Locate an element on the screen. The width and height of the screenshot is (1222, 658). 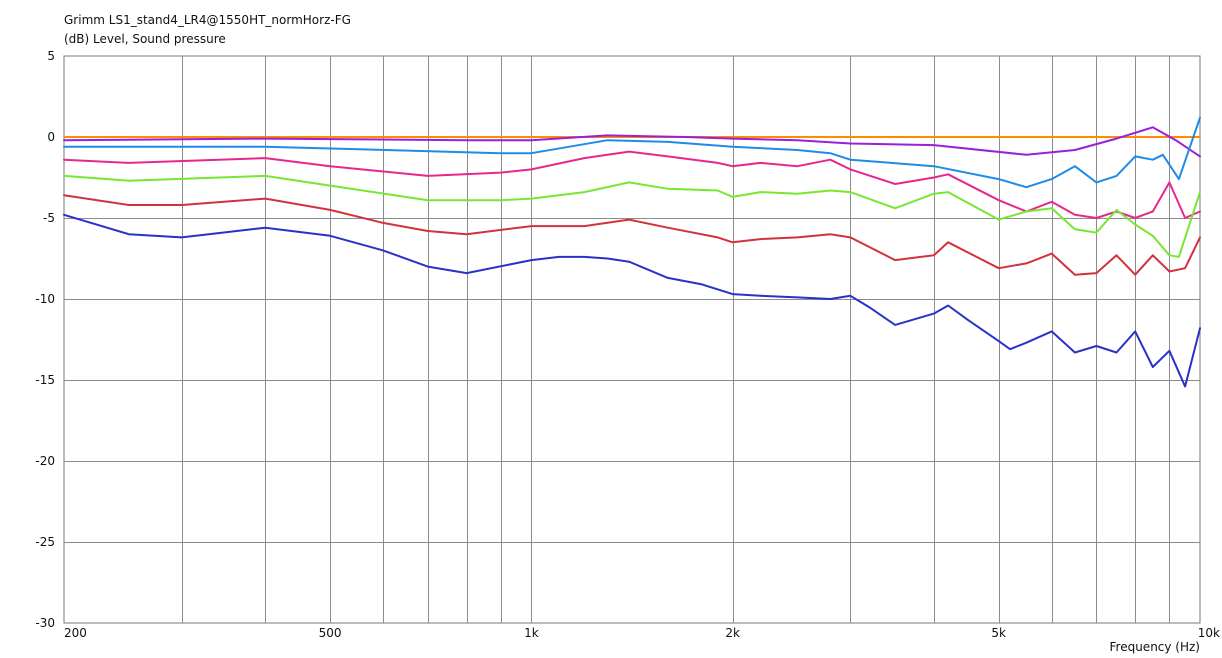
y-tick-label: -25 is located at coordinates (45, 542).